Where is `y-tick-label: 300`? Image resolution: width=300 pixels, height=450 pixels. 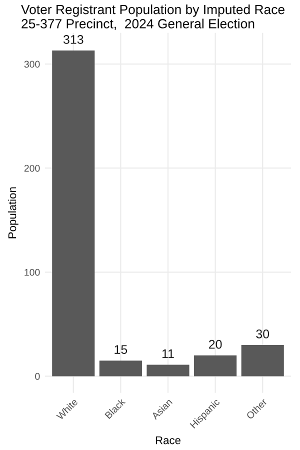 y-tick-label: 300 is located at coordinates (32, 64).